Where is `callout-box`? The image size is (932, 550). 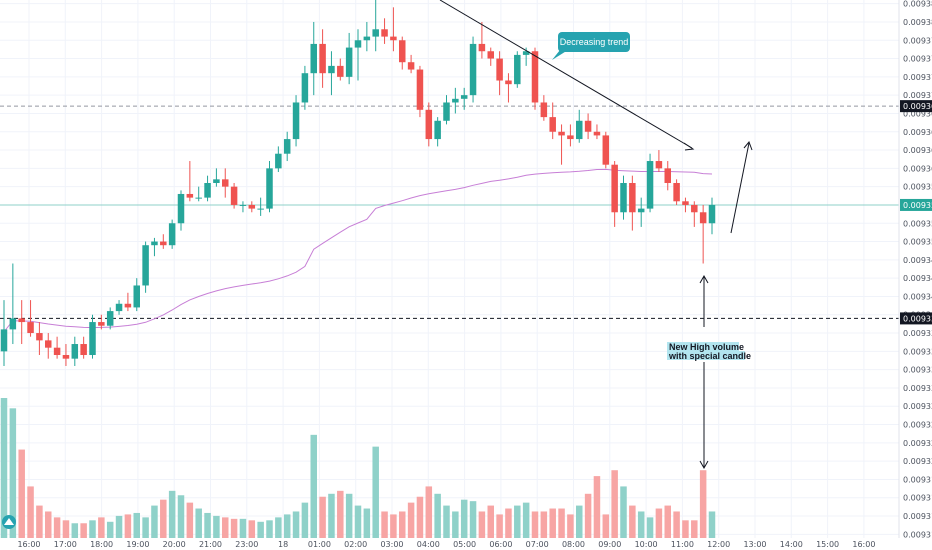 callout-box is located at coordinates (594, 42).